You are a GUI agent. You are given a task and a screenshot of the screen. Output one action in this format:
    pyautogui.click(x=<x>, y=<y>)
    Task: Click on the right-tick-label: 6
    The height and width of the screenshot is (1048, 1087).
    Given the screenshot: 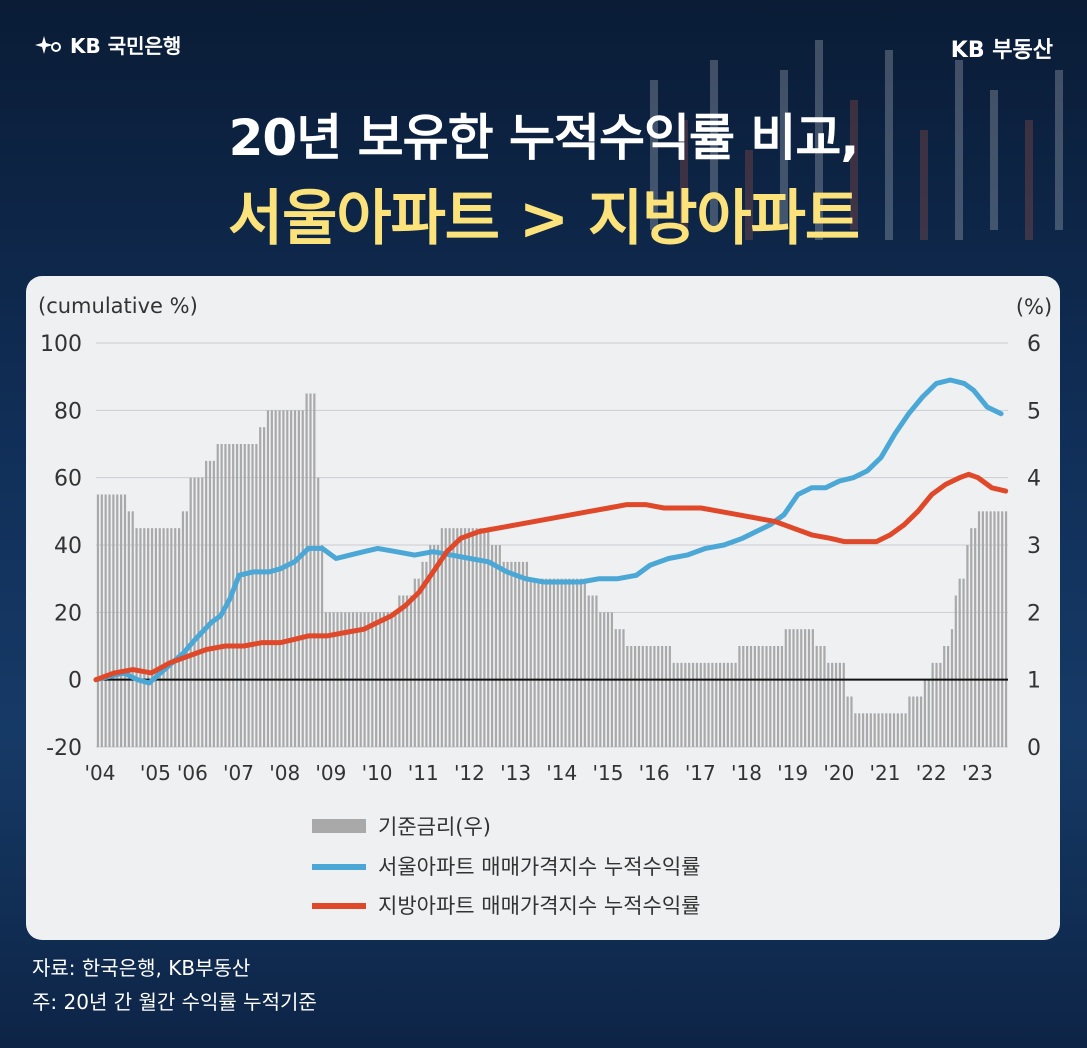 What is the action you would take?
    pyautogui.click(x=1034, y=344)
    